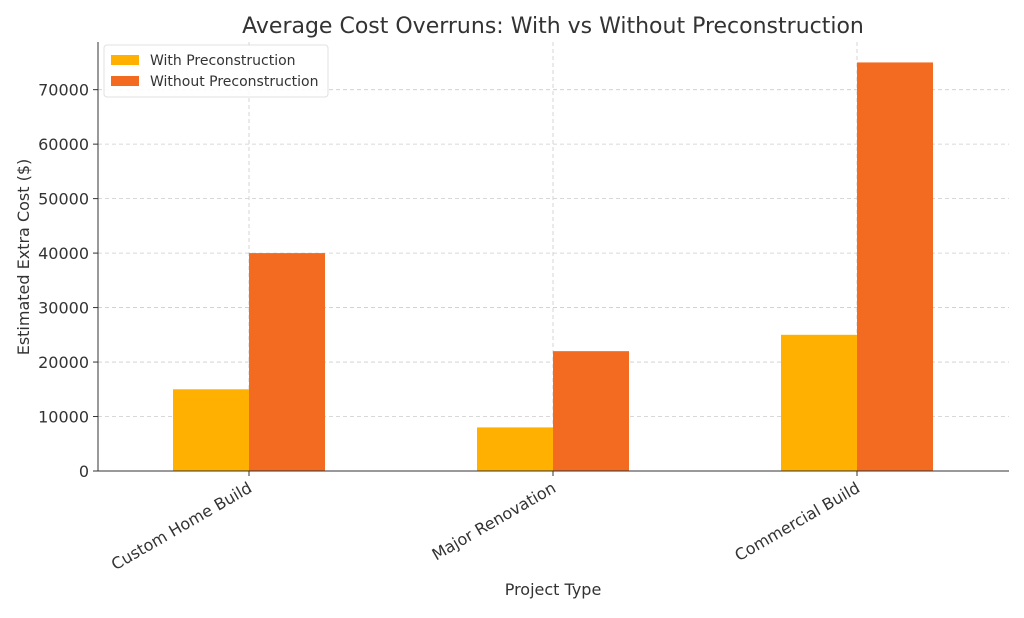 This screenshot has width=1024, height=618. I want to click on x-tick-label: Commercial Build, so click(797, 521).